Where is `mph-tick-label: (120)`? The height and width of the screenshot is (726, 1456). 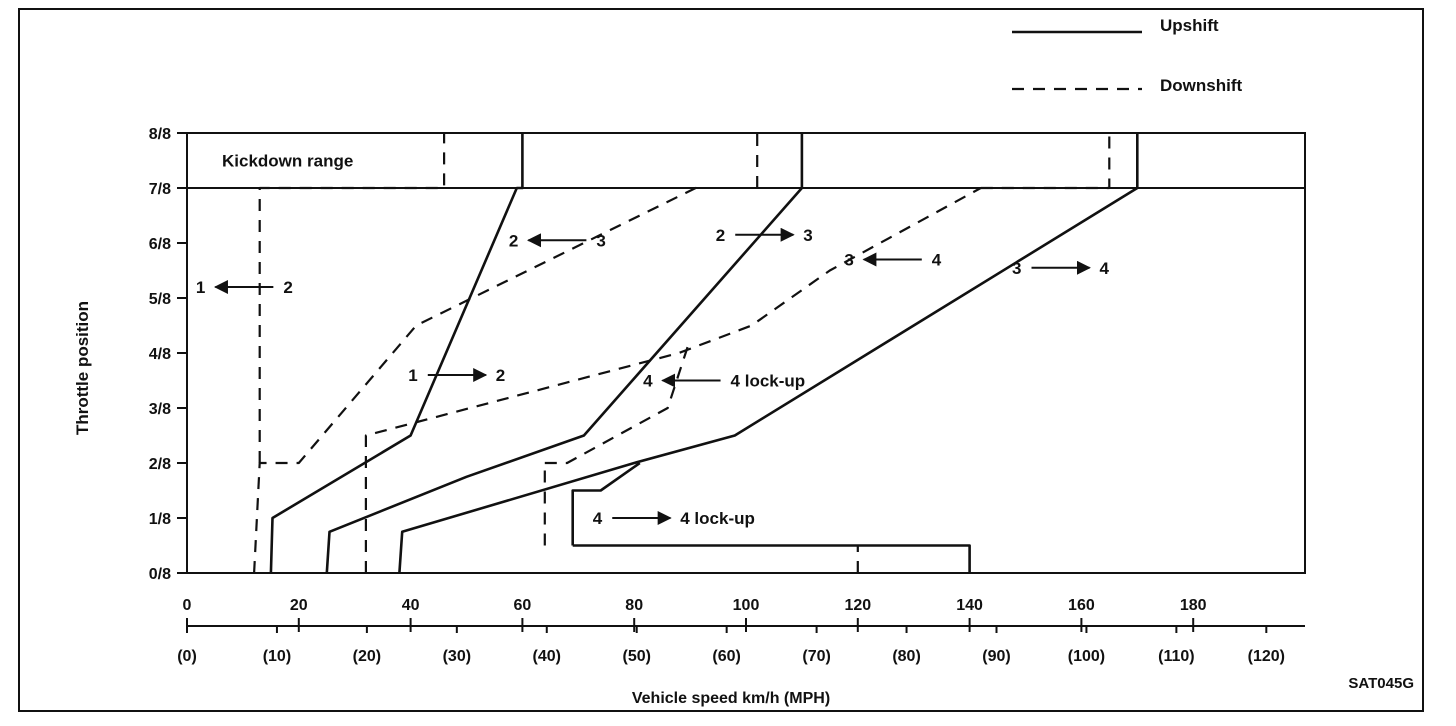
mph-tick-label: (120) is located at coordinates (1266, 656).